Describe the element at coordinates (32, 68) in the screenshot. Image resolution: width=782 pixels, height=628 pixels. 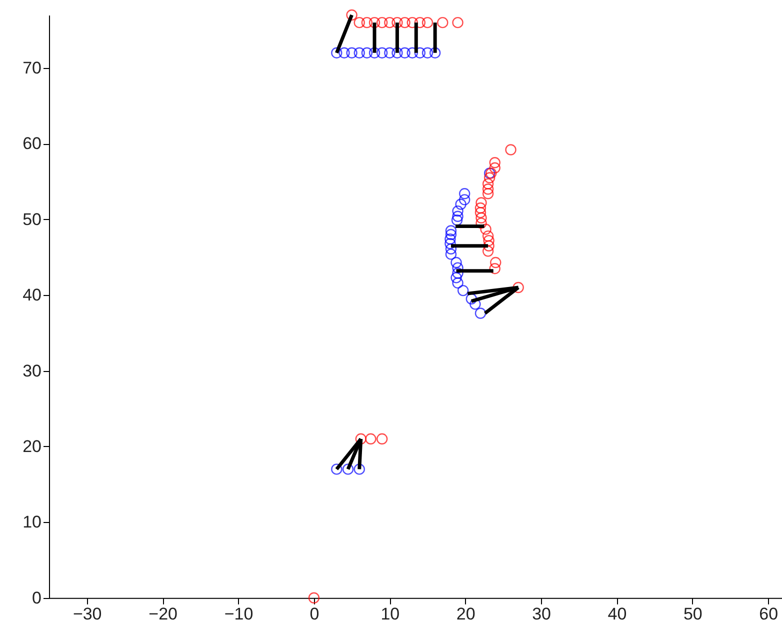
I see `y-tick-label: 70` at that location.